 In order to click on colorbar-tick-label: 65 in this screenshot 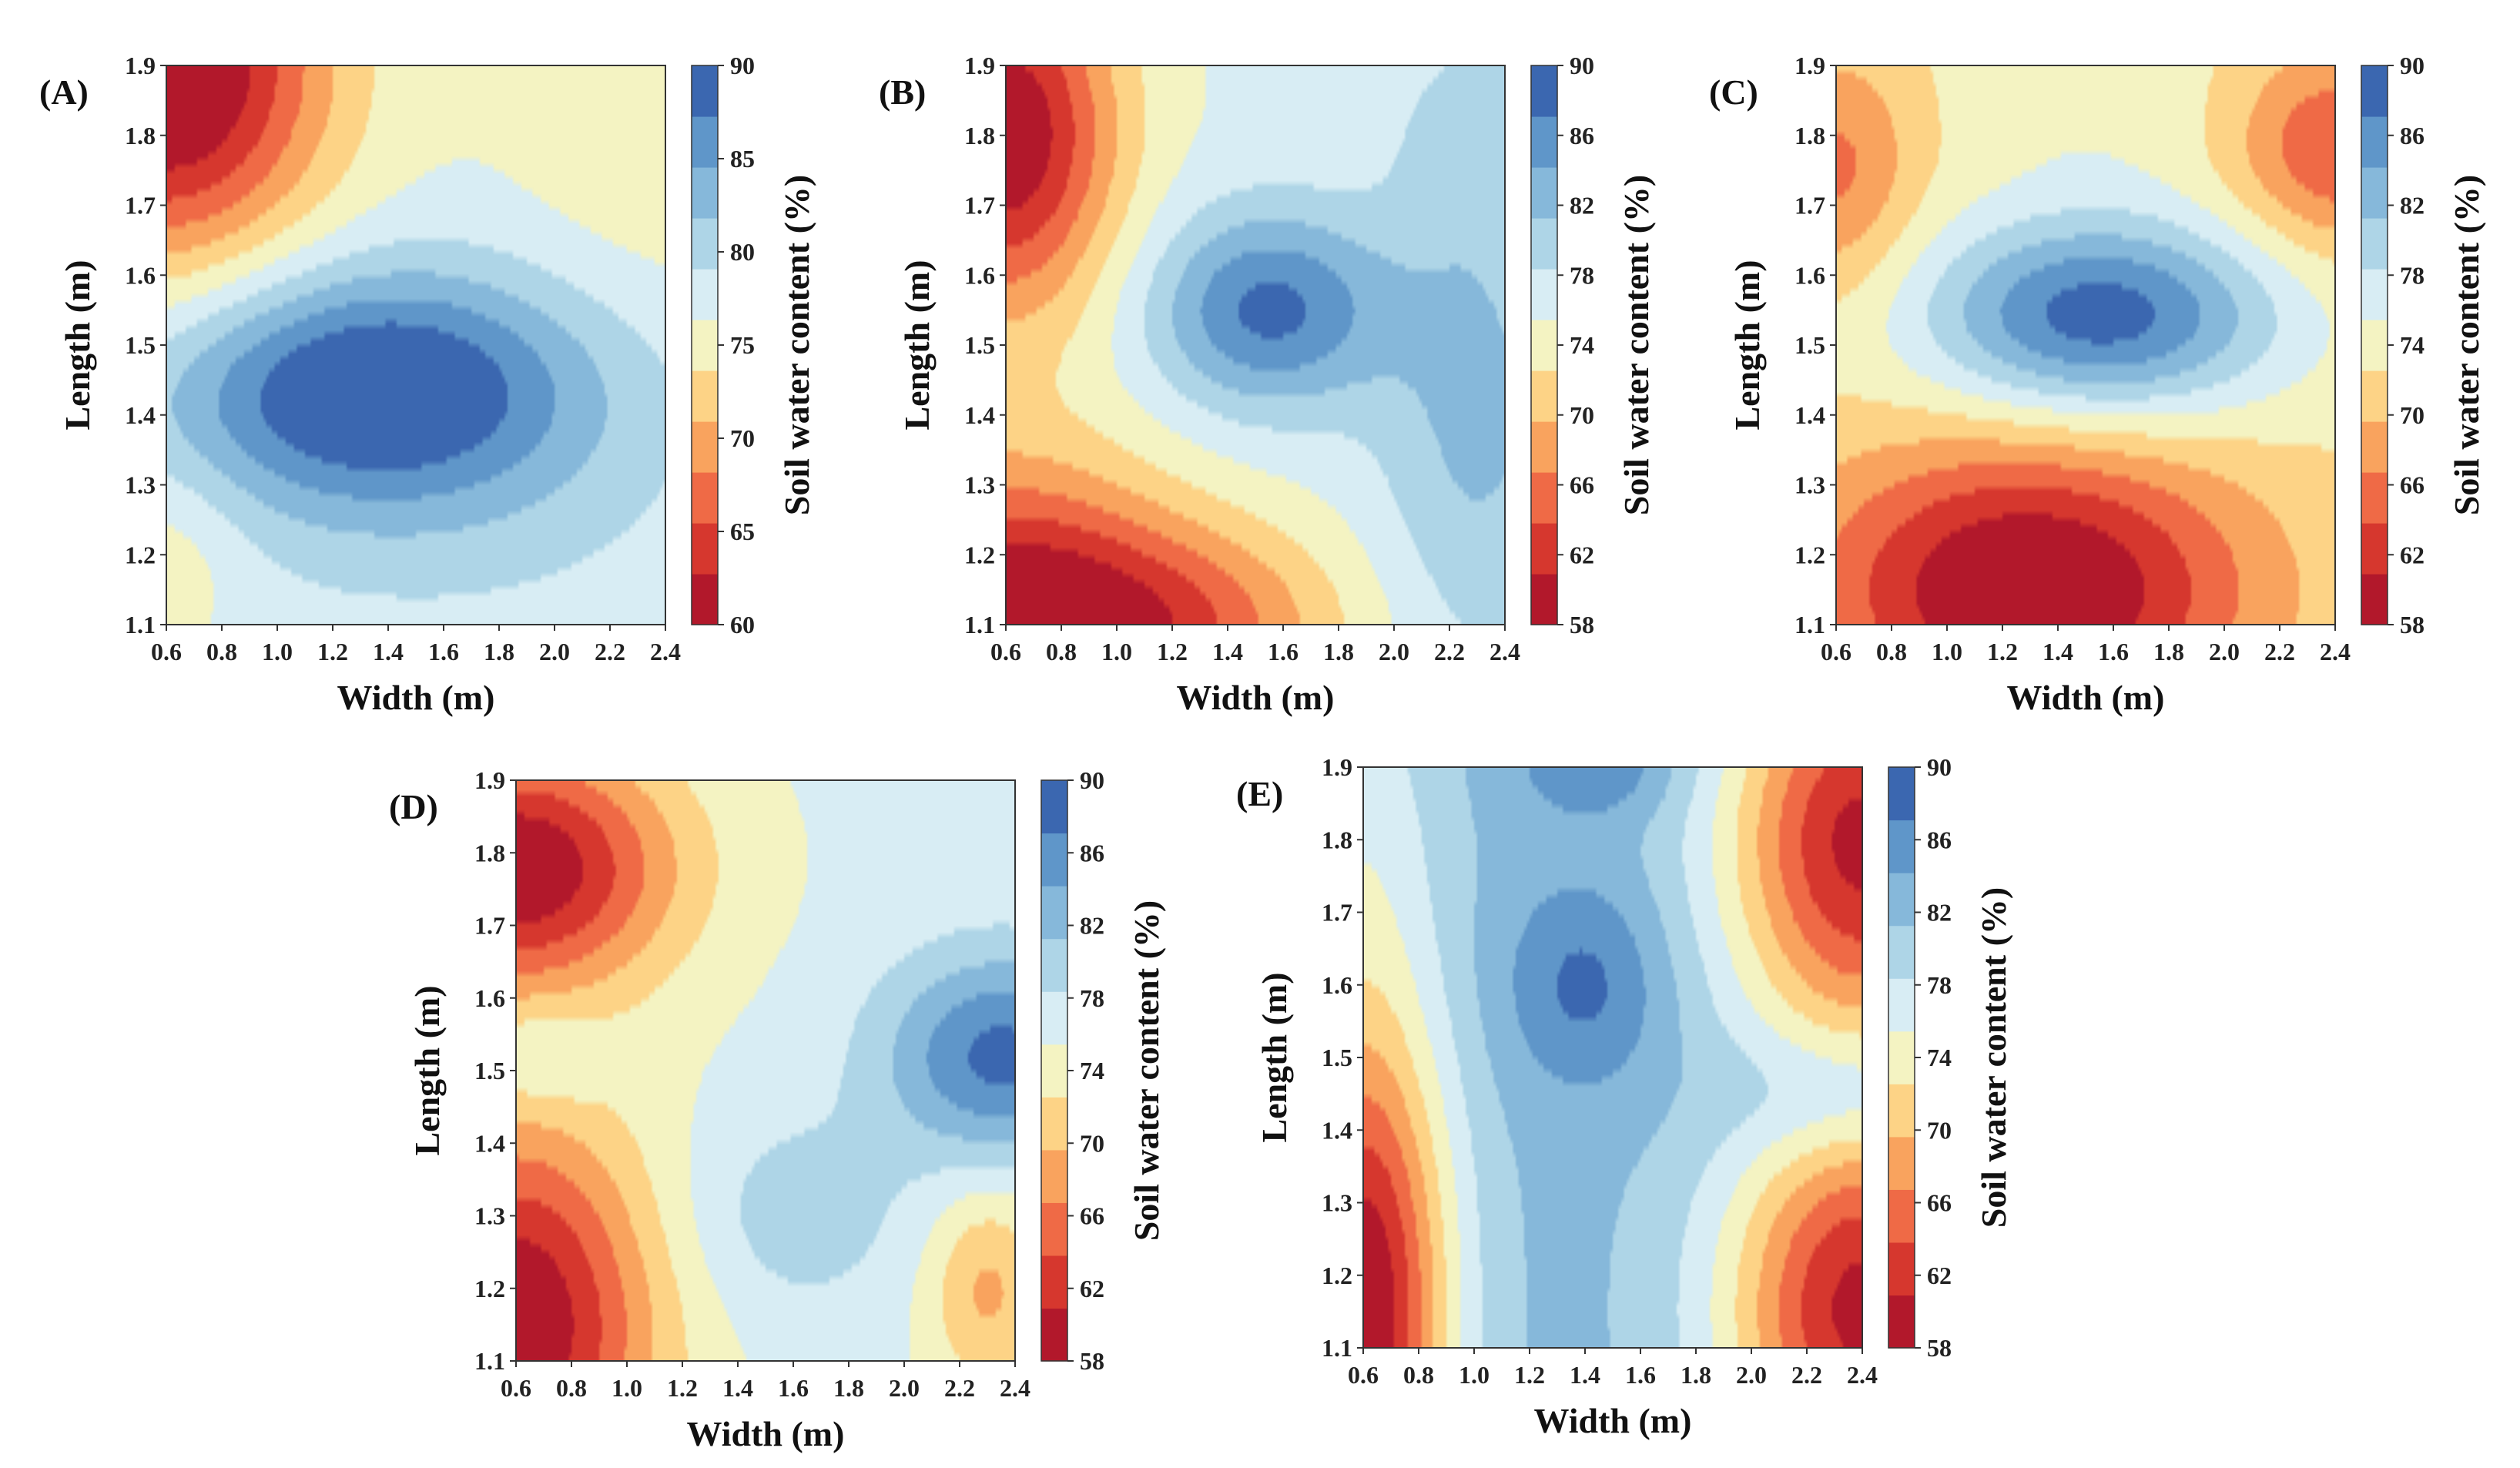, I will do `click(742, 531)`.